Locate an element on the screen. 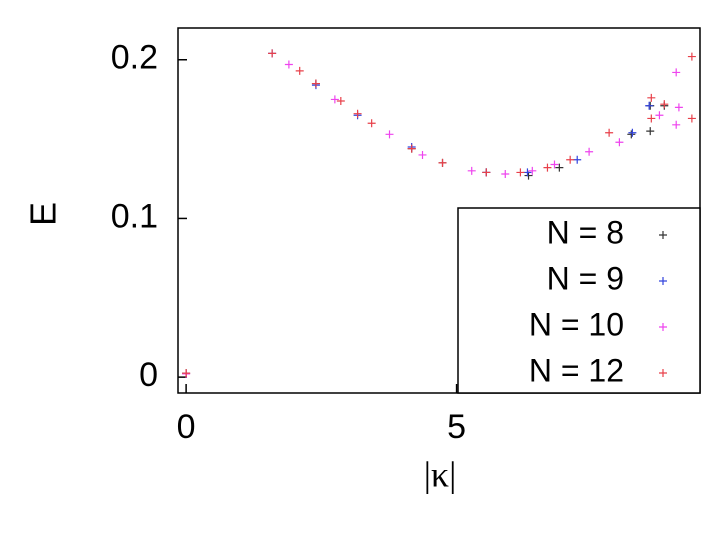 This screenshot has width=706, height=554. legend-label: N = 9 is located at coordinates (585, 278).